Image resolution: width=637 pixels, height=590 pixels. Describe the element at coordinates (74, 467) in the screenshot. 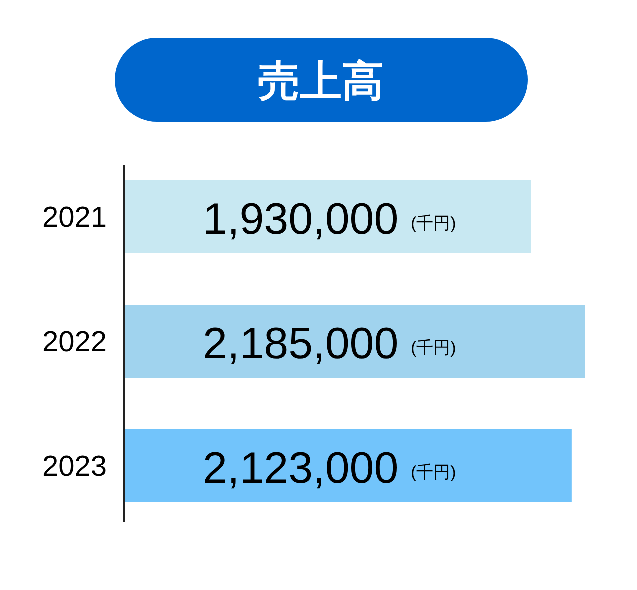

I see `y-tick-label: 2023` at that location.